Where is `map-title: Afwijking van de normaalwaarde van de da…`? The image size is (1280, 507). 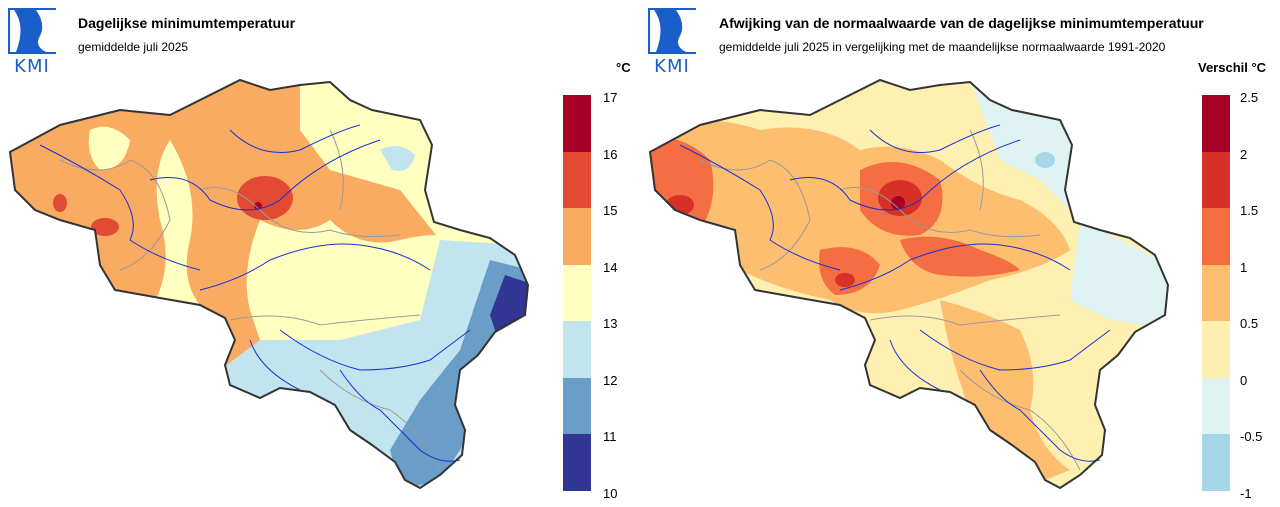 map-title: Afwijking van de normaalwaarde van de da… is located at coordinates (961, 23).